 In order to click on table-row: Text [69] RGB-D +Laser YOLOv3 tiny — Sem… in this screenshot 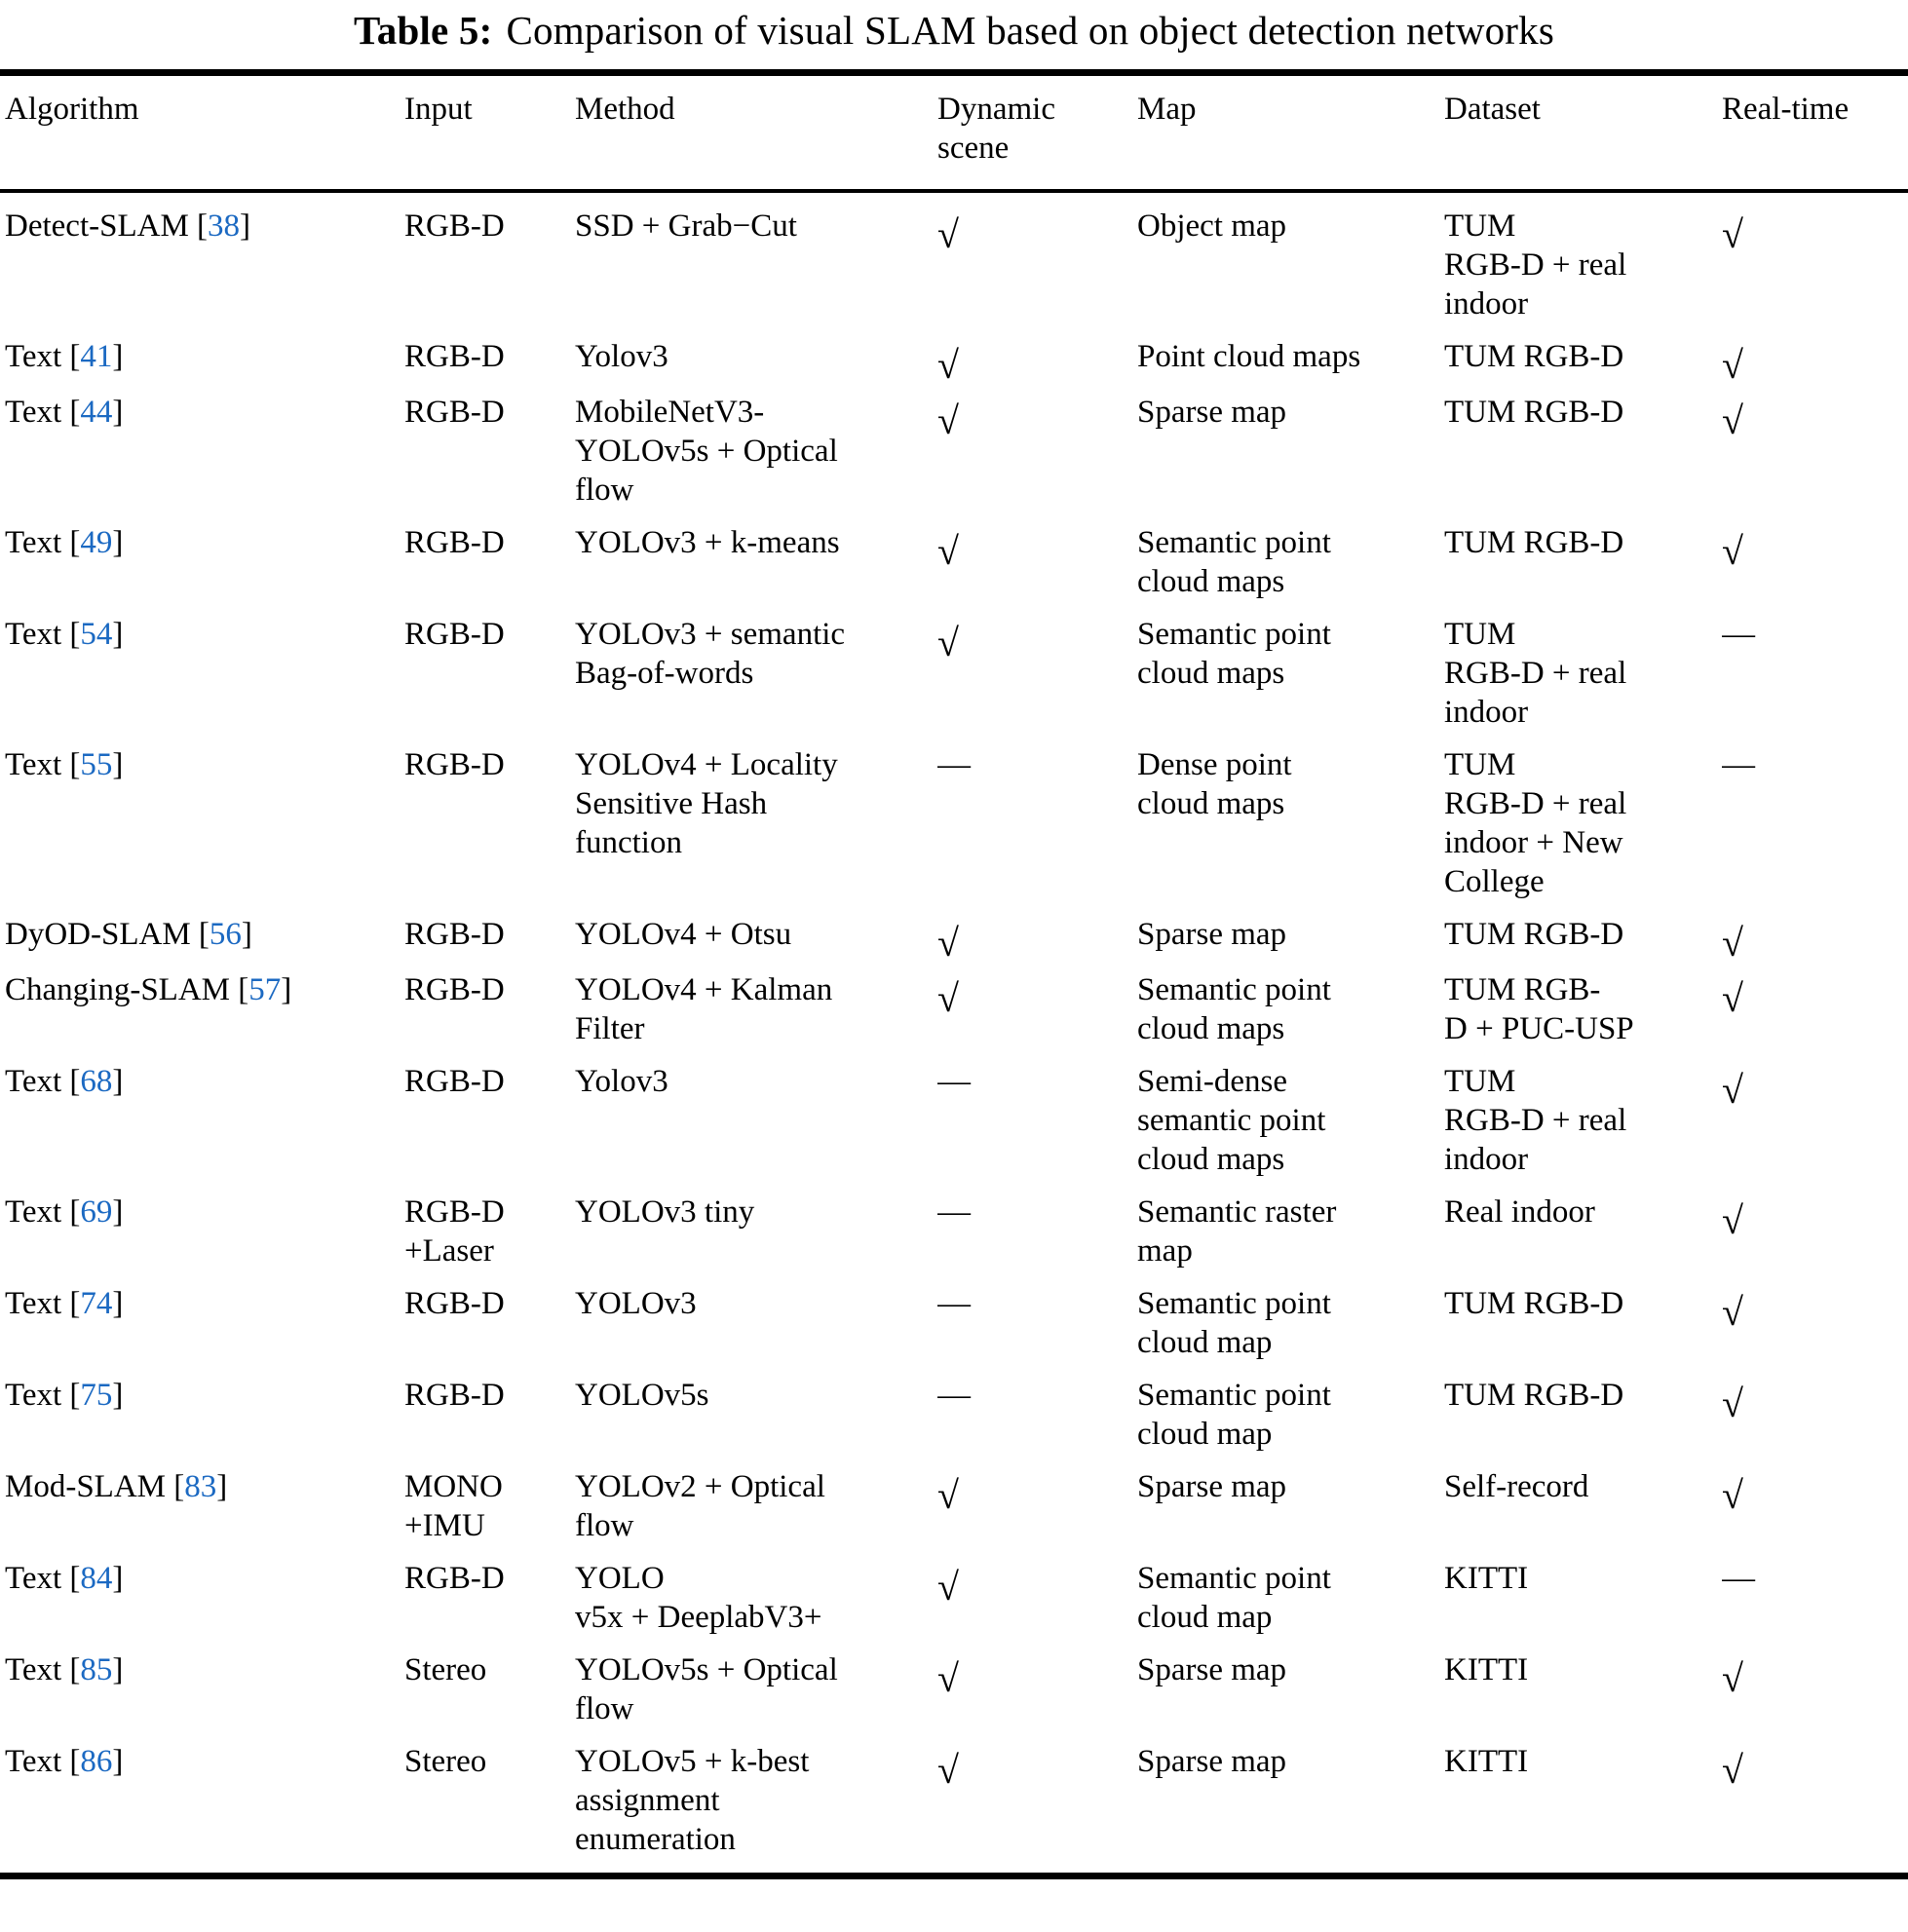, I will do `click(954, 1238)`.